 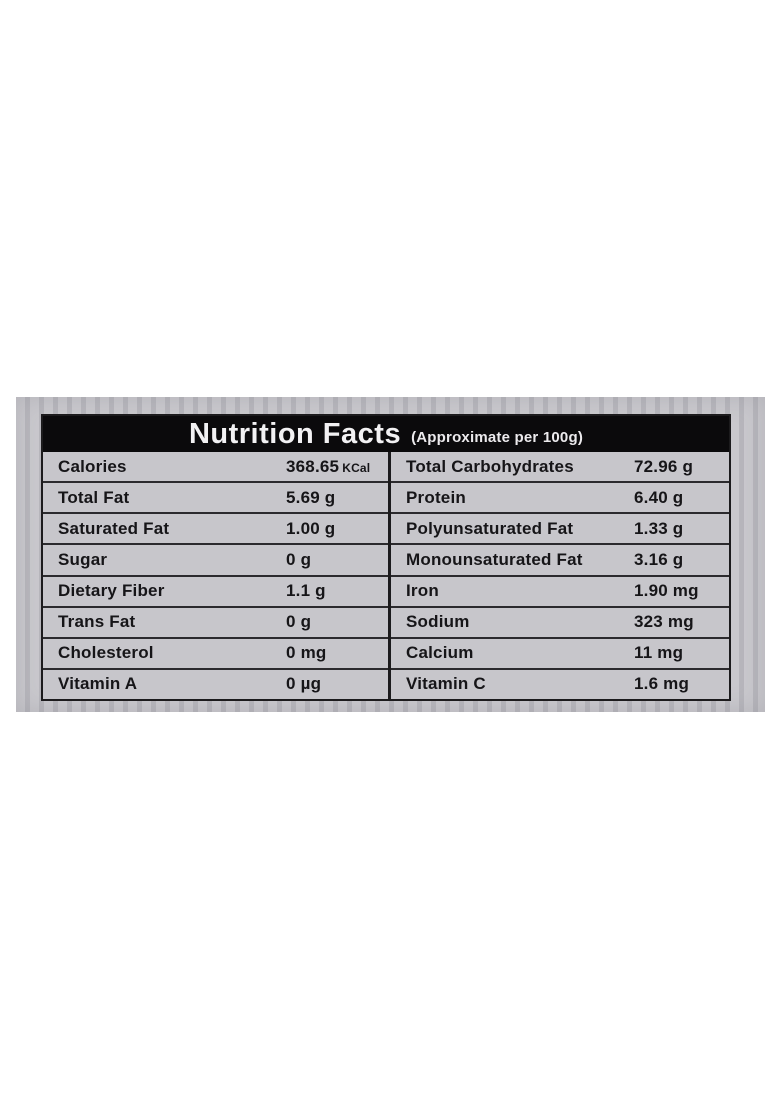 What do you see at coordinates (311, 497) in the screenshot?
I see `nutrient-value: 5.69 g` at bounding box center [311, 497].